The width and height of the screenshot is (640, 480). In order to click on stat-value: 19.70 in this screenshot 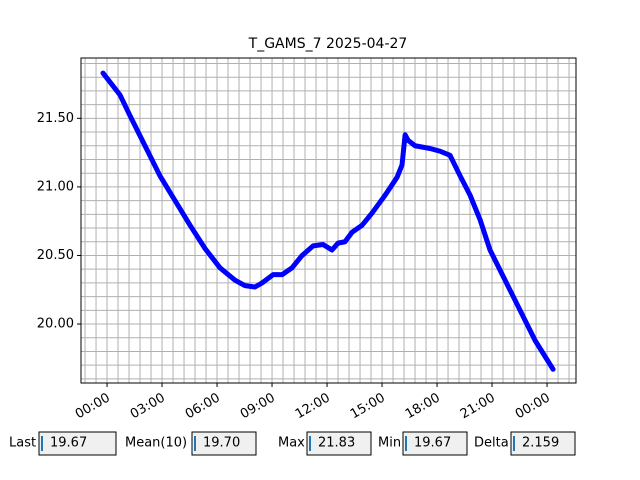, I will do `click(221, 443)`.